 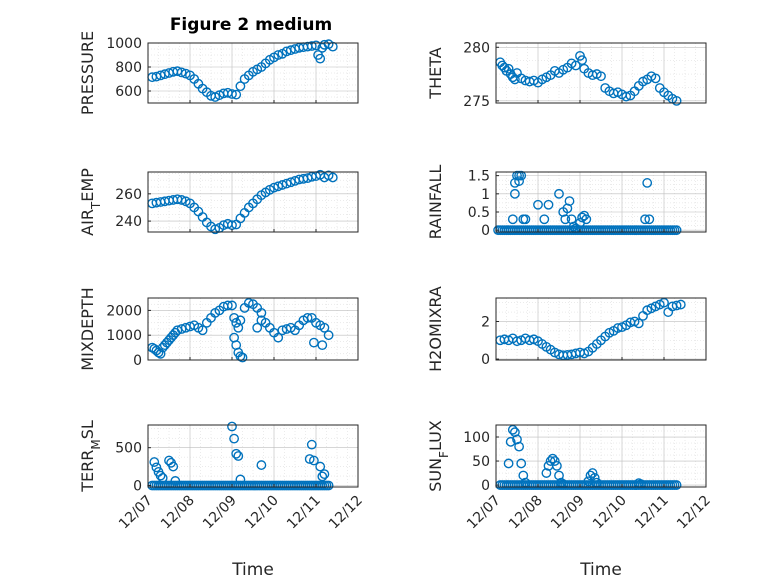 I want to click on y-tick-label: 800, so click(x=128, y=68).